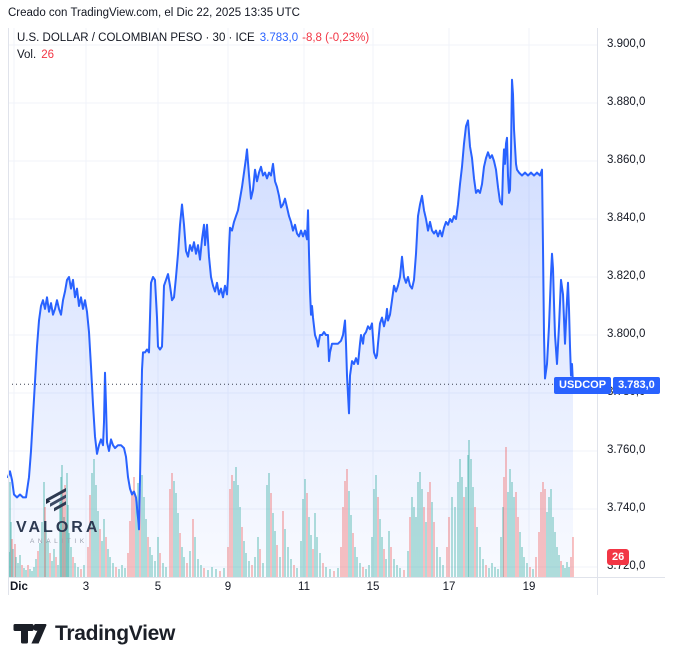 The width and height of the screenshot is (673, 664). Describe the element at coordinates (636, 385) in the screenshot. I see `price-tag: 3.783,0` at that location.